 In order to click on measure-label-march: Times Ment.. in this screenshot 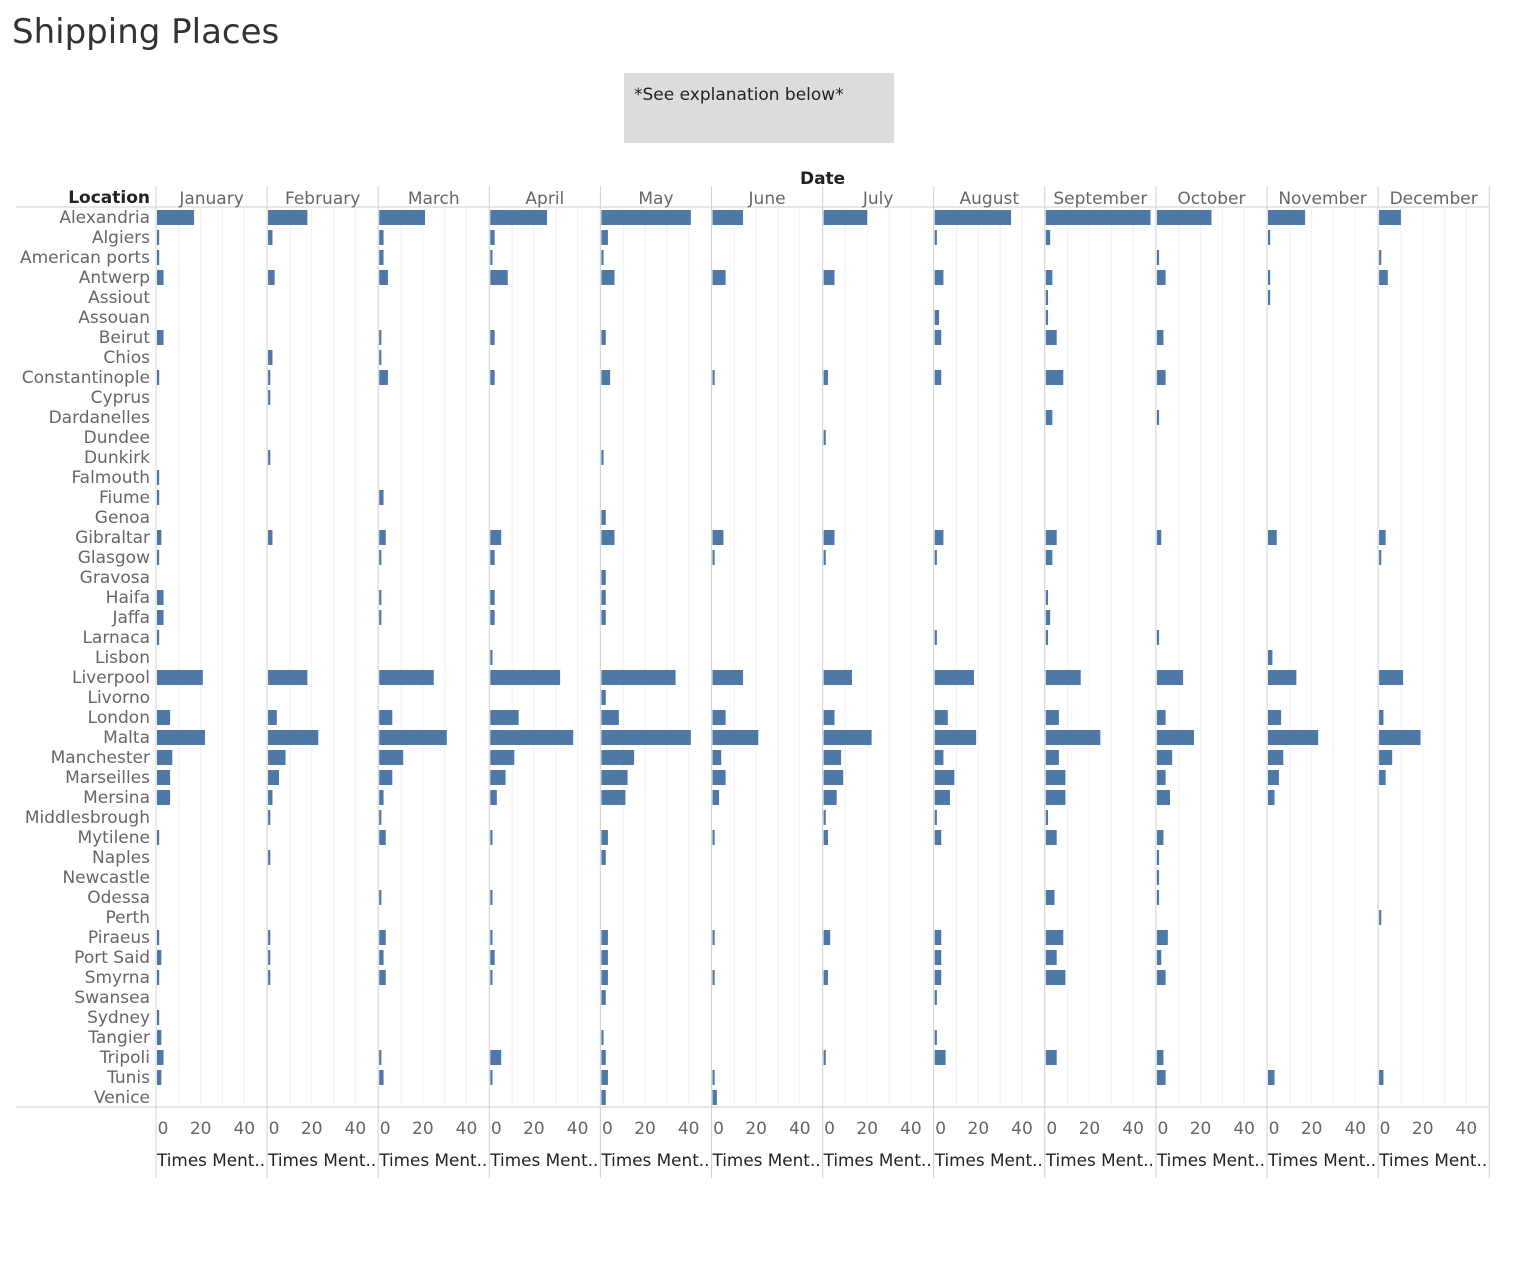, I will do `click(432, 1161)`.